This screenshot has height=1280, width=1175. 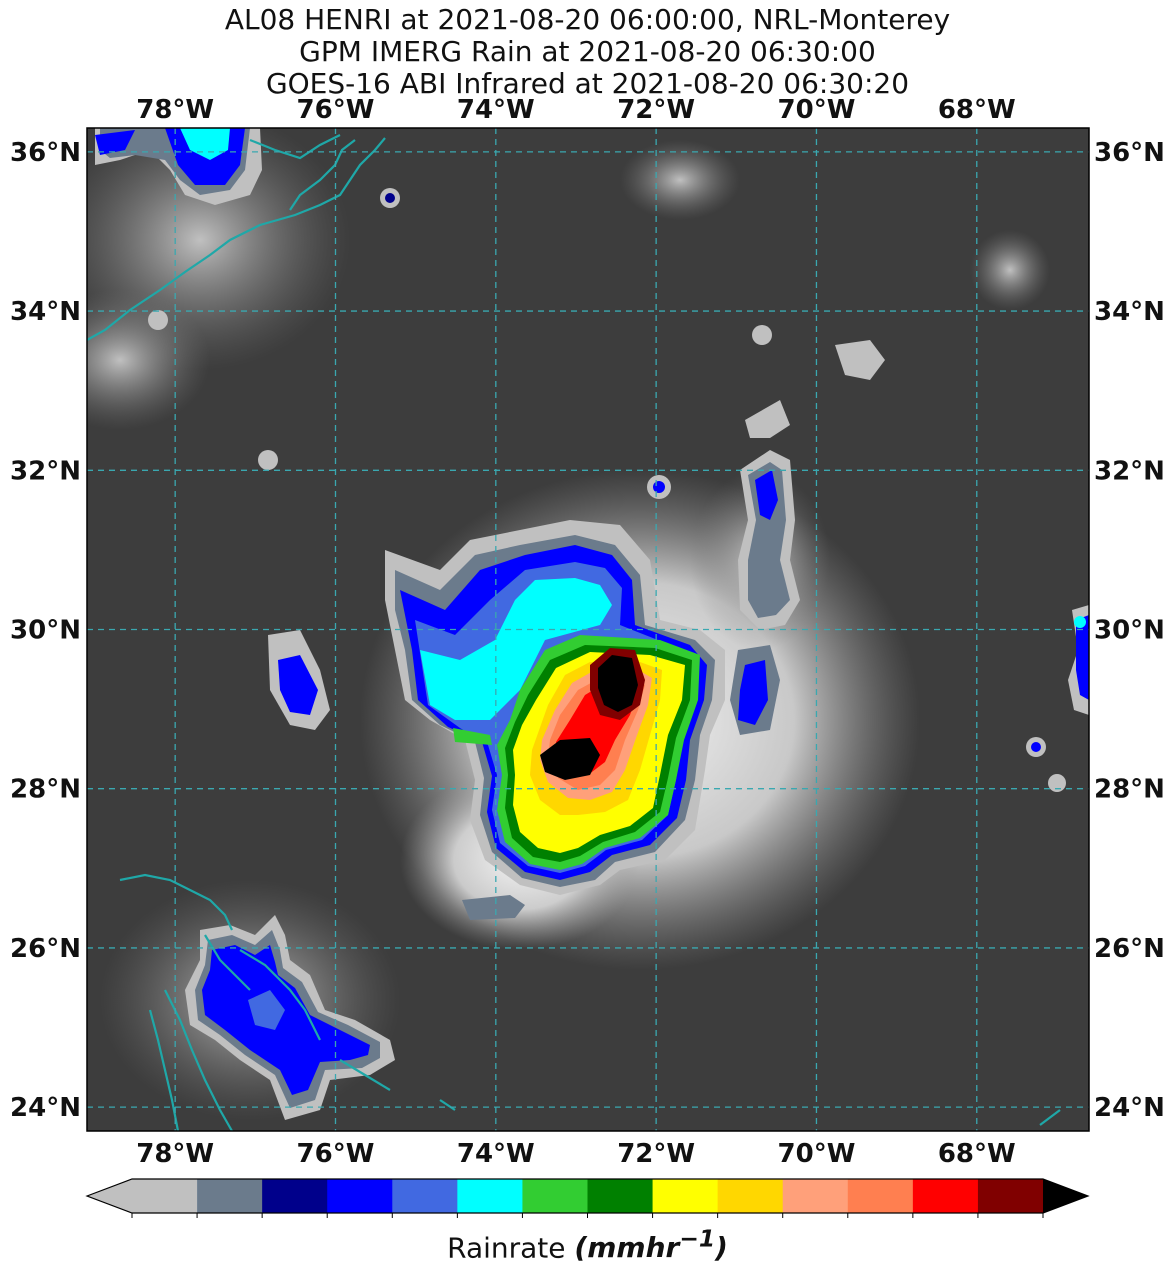 I want to click on rain-henri, so click(x=555, y=720).